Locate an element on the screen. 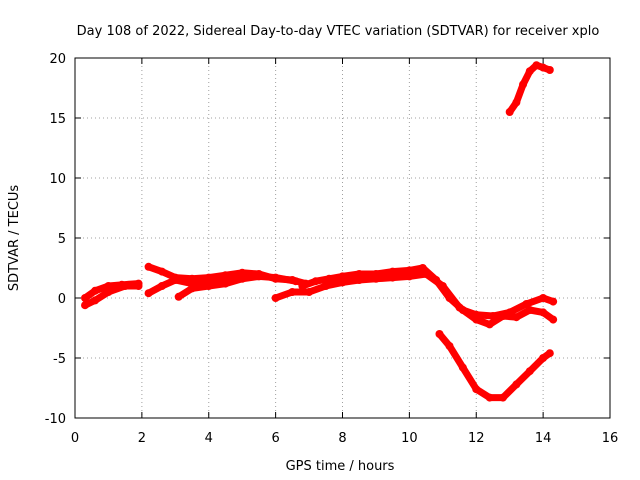 This screenshot has height=480, width=640. x-tick-label: 2 is located at coordinates (142, 438).